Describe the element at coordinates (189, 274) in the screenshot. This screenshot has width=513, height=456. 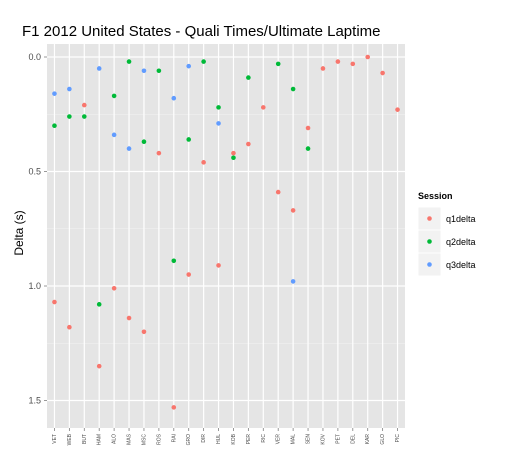
I see `point-q1delta-GRO` at that location.